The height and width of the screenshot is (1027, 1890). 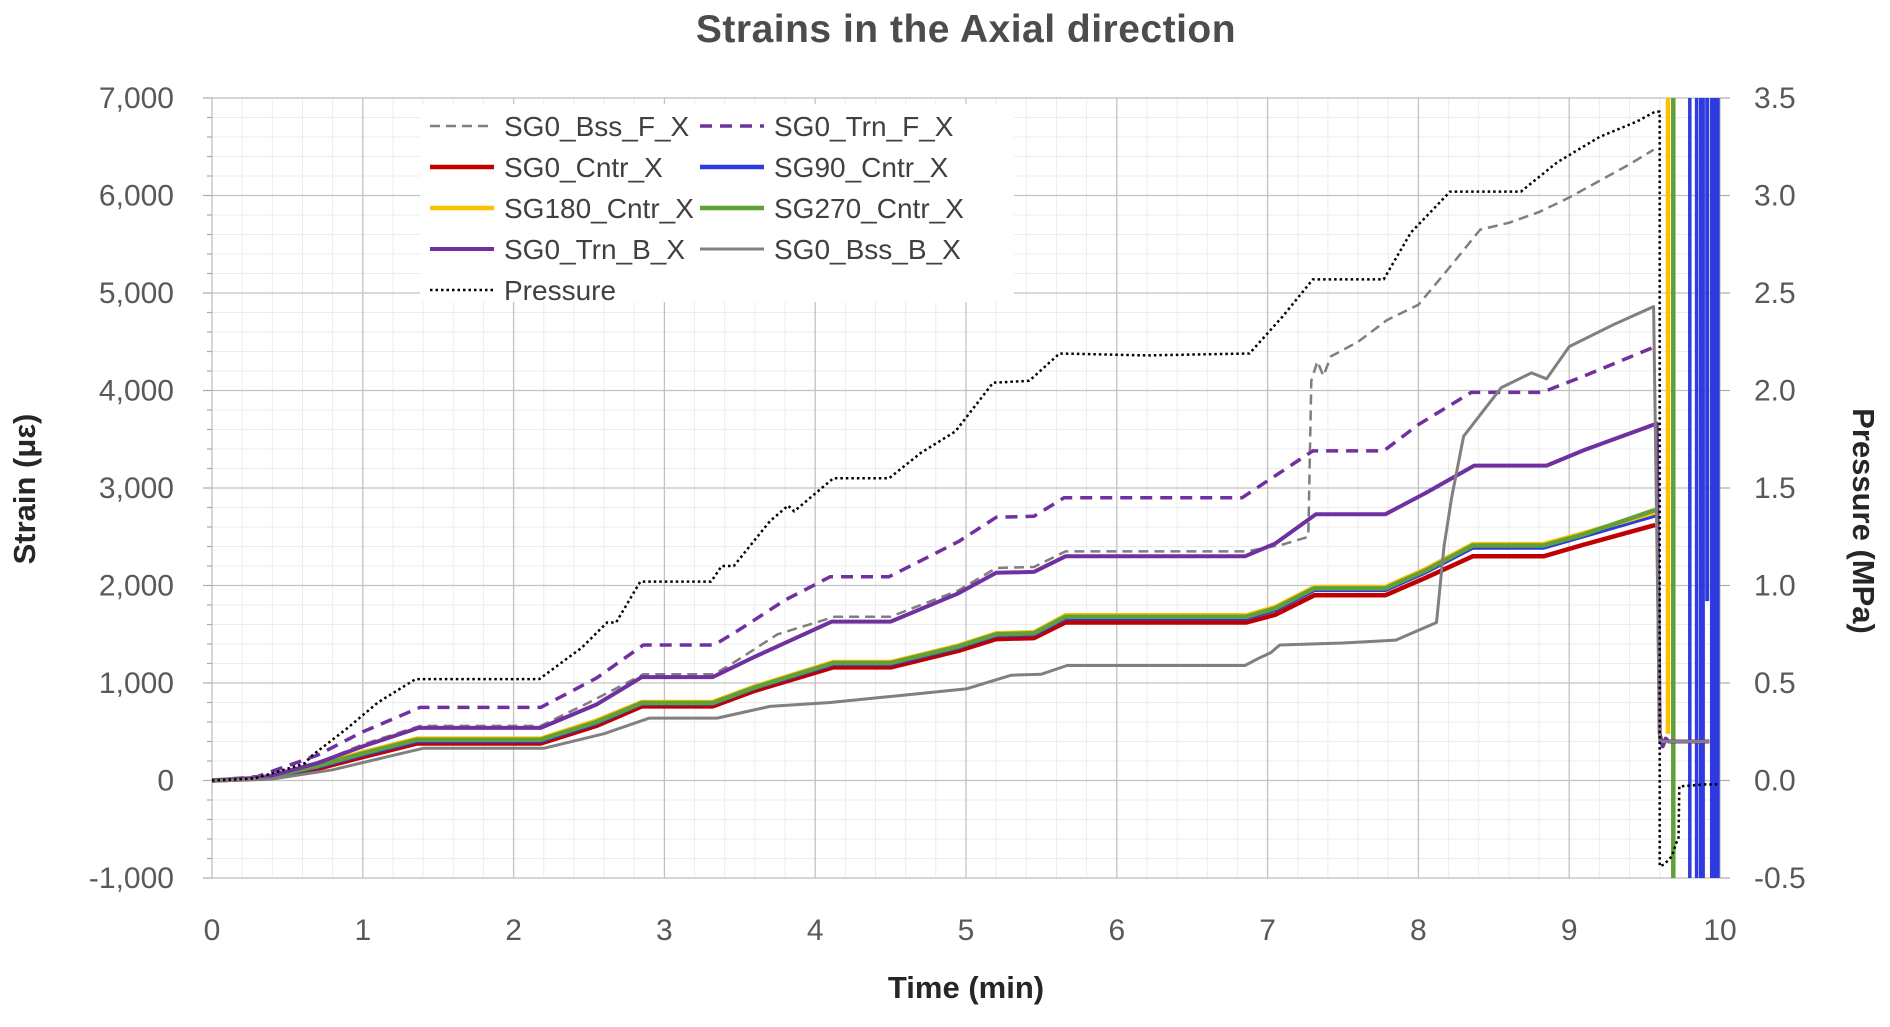 I want to click on svg-text: 2.5, so click(x=1775, y=293).